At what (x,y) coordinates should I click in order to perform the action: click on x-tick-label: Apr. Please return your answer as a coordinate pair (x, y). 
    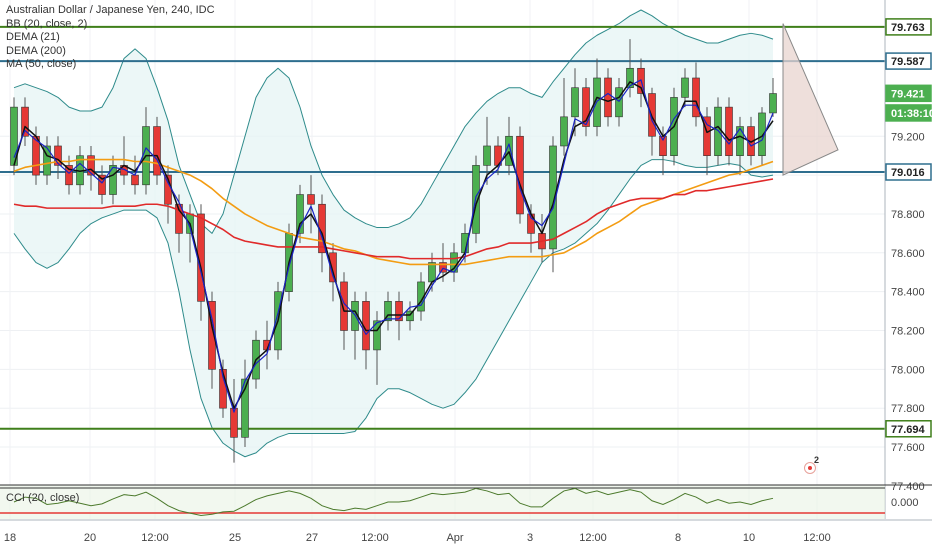
    Looking at the image, I should click on (454, 538).